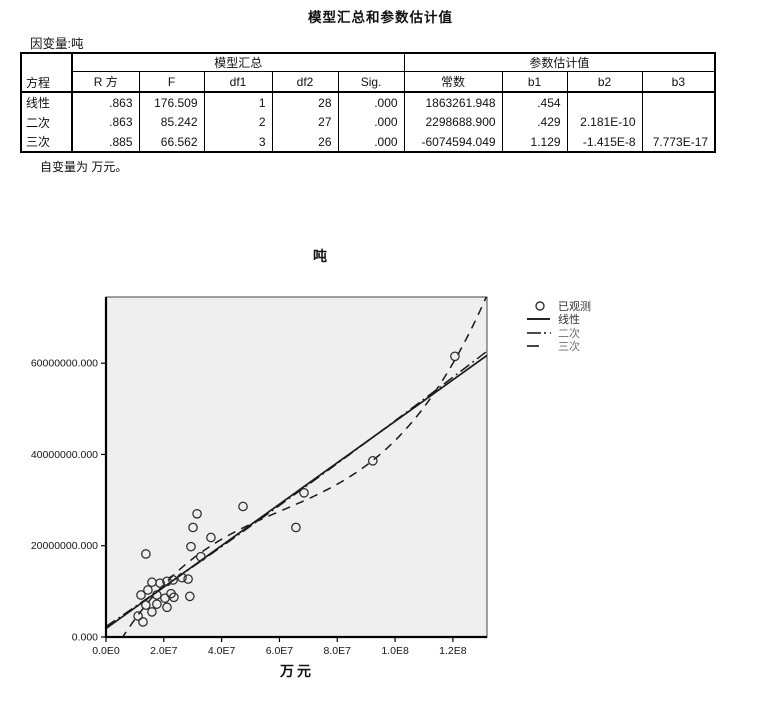  I want to click on col-header-const: 常数, so click(453, 82).